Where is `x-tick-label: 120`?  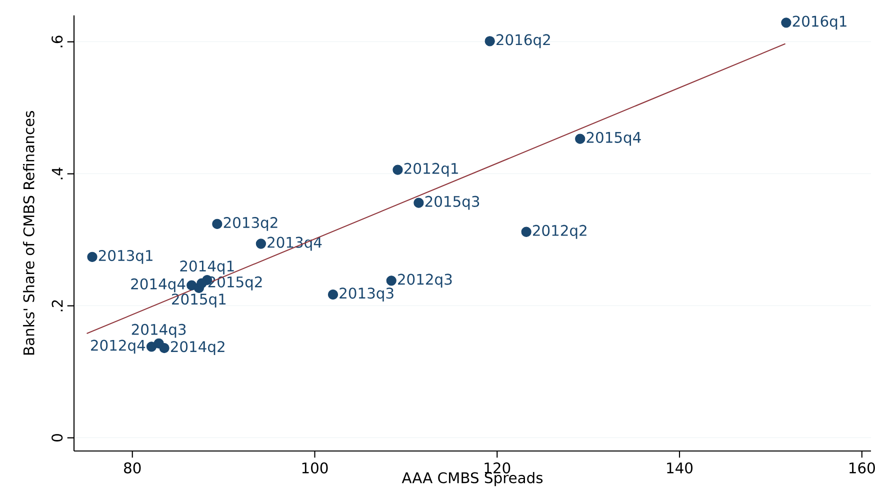 x-tick-label: 120 is located at coordinates (497, 468).